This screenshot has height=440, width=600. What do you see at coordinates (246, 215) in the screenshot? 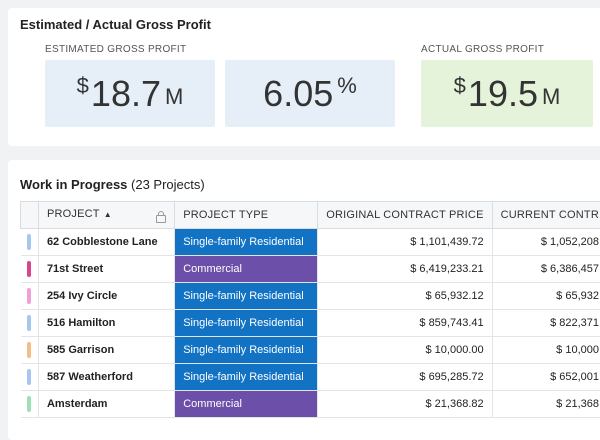
I see `column-header-project-type: PROJECT TYPE` at bounding box center [246, 215].